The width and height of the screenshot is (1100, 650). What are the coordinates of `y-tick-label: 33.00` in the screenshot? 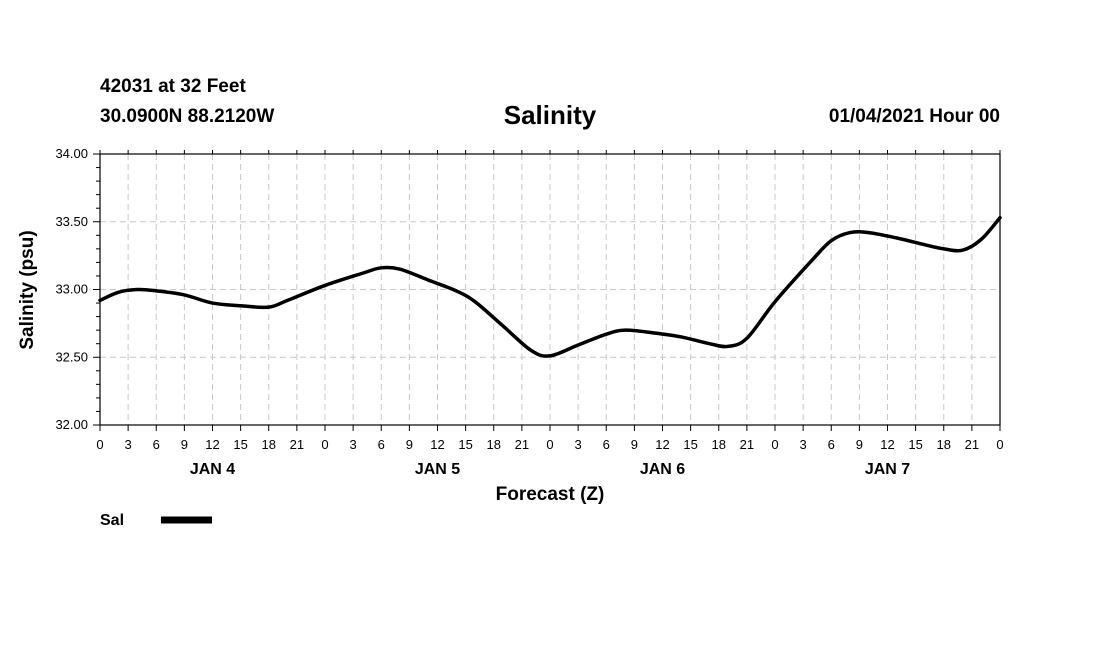 It's located at (71, 289).